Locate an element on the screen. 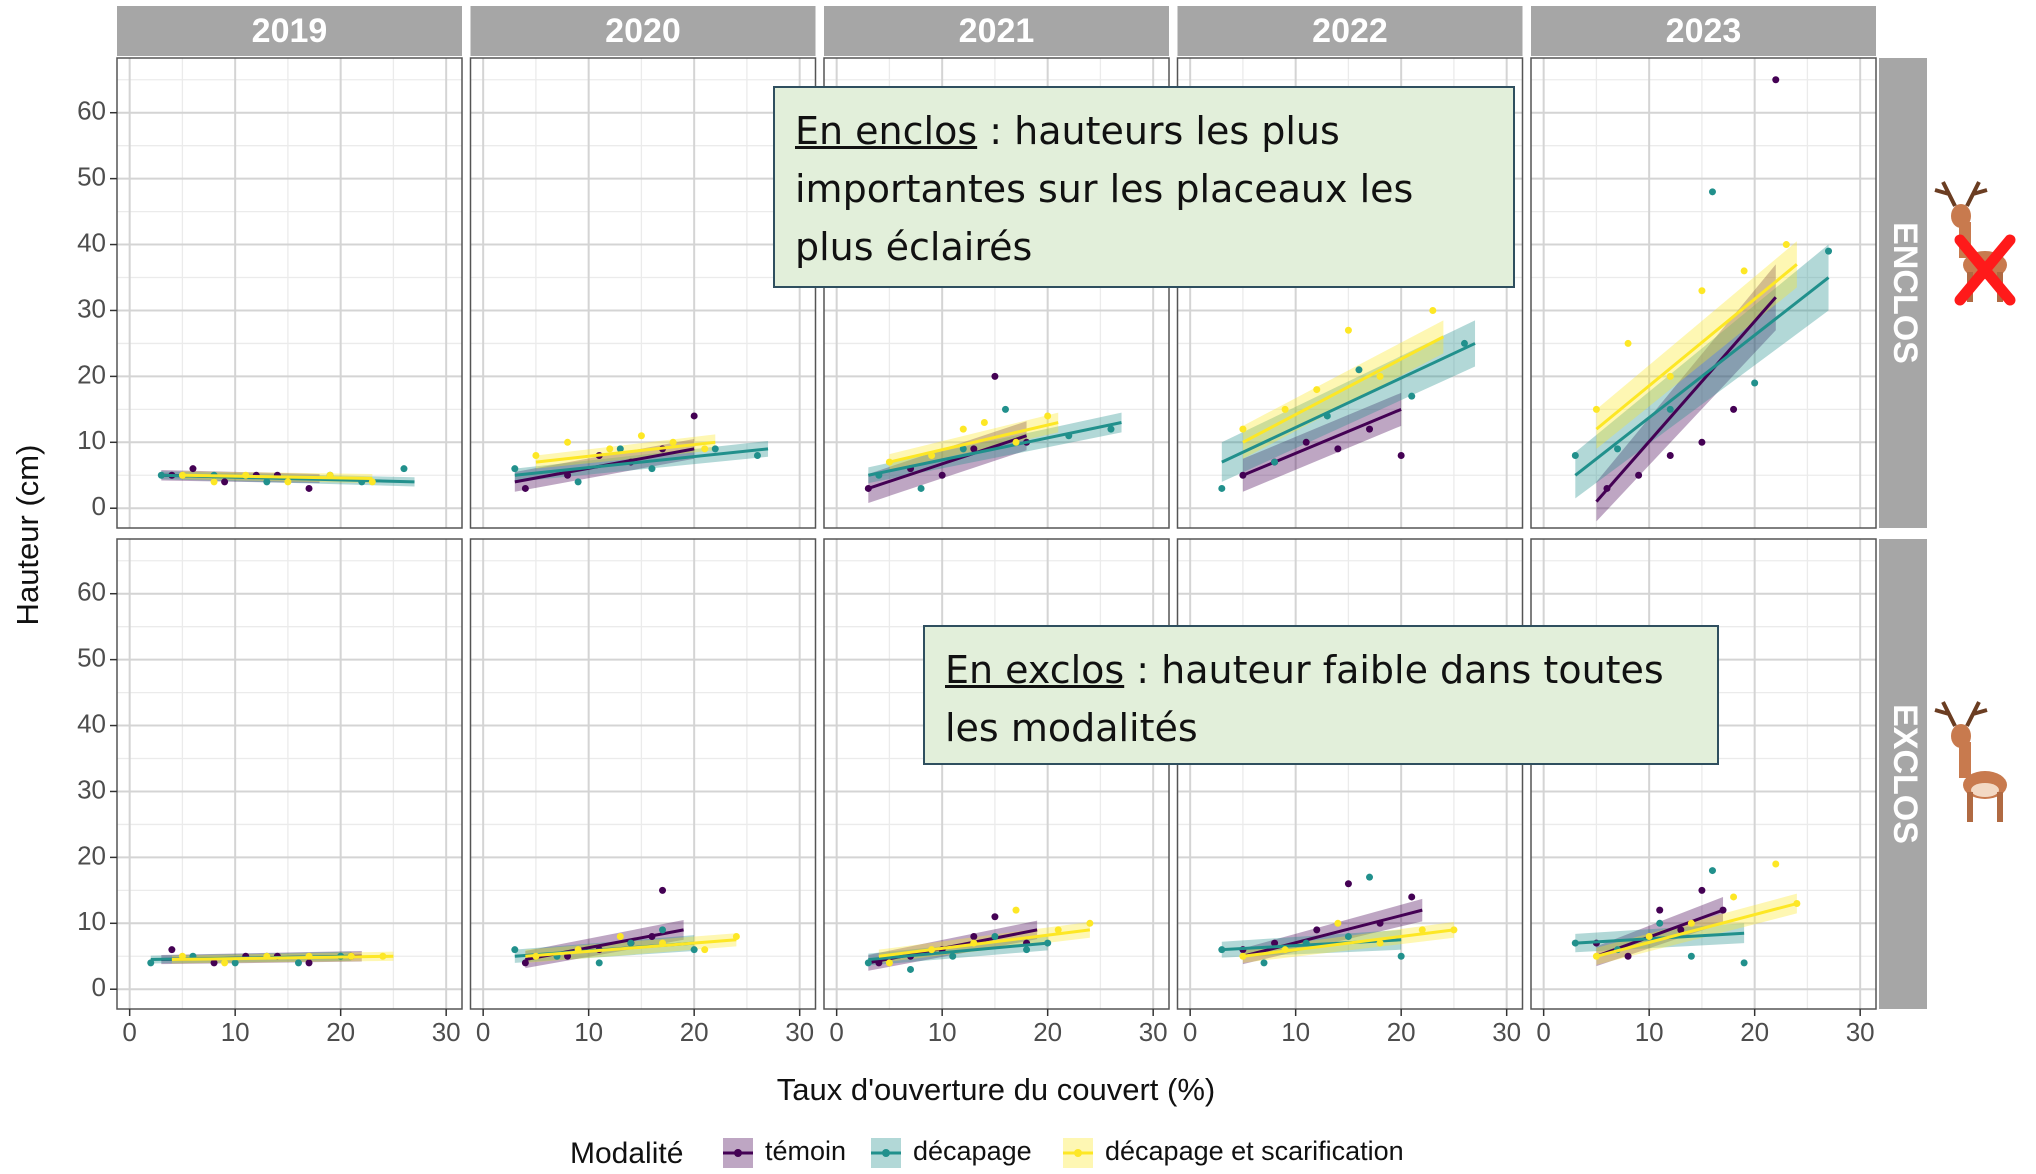 The image size is (2036, 1174). facet-label: 2021 is located at coordinates (997, 31).